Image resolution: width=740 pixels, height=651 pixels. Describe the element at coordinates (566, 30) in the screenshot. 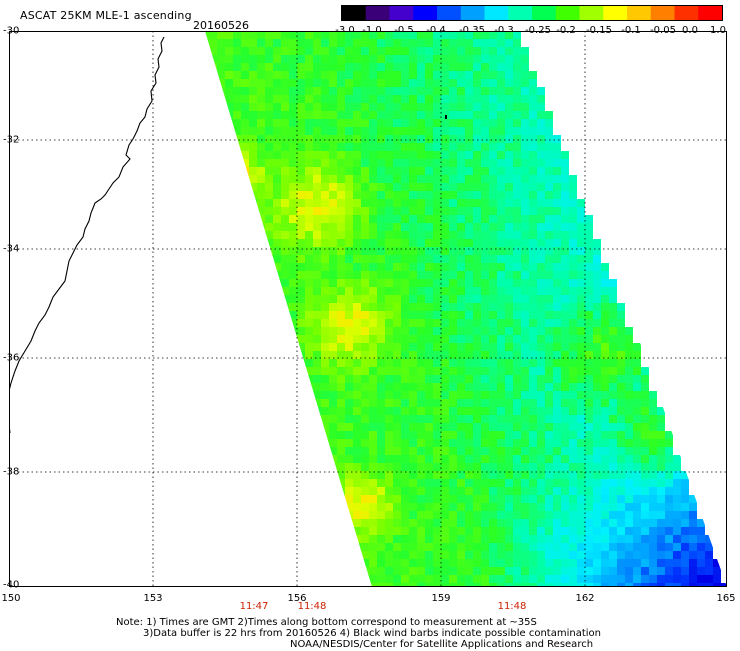

I see `colorbar-label: -0.2` at that location.